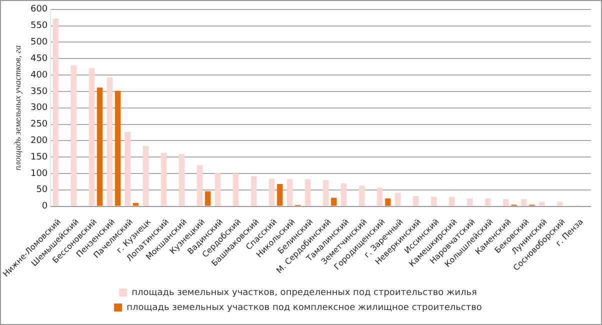 The width and height of the screenshot is (602, 325). Describe the element at coordinates (39, 173) in the screenshot. I see `y-tick-label: 100` at that location.